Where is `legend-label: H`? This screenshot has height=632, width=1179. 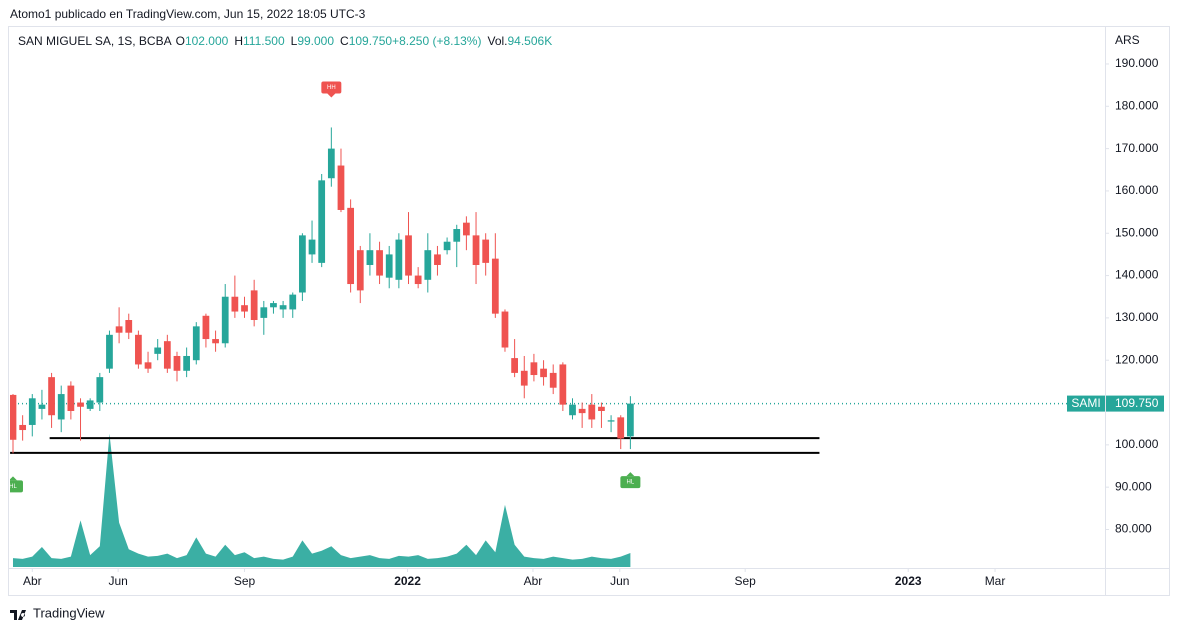 legend-label: H is located at coordinates (238, 41).